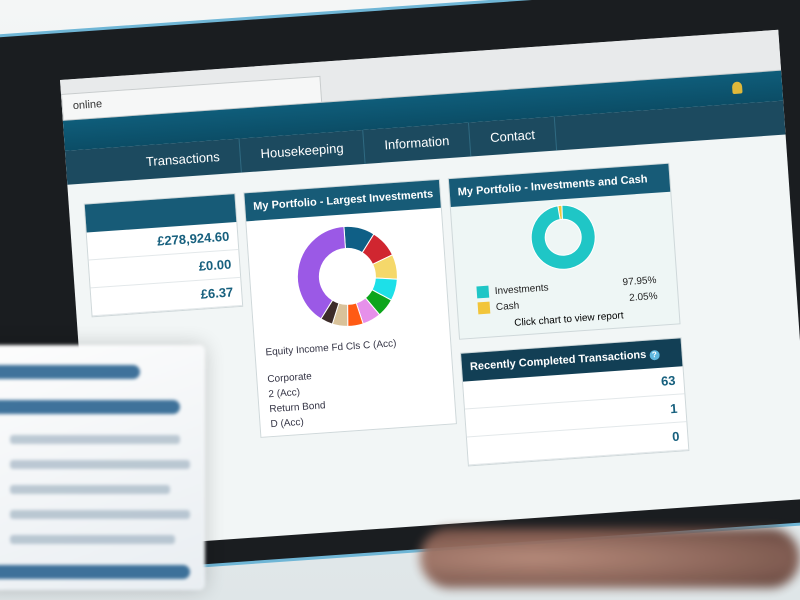 The image size is (800, 600). What do you see at coordinates (639, 281) in the screenshot?
I see `legend-pct: 97.95%` at bounding box center [639, 281].